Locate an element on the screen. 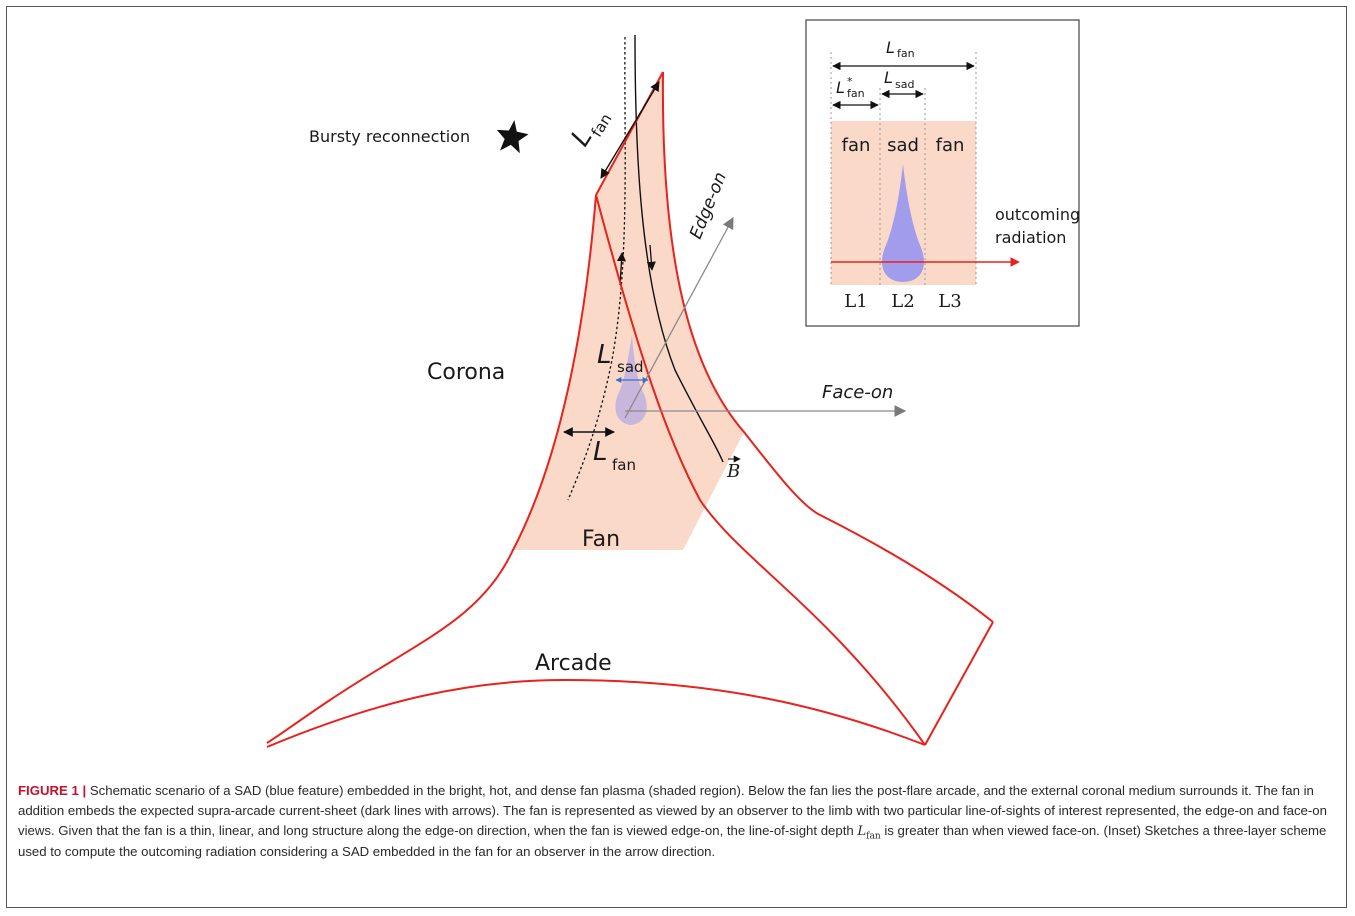  l-fan-mid-sub: fan is located at coordinates (624, 465).